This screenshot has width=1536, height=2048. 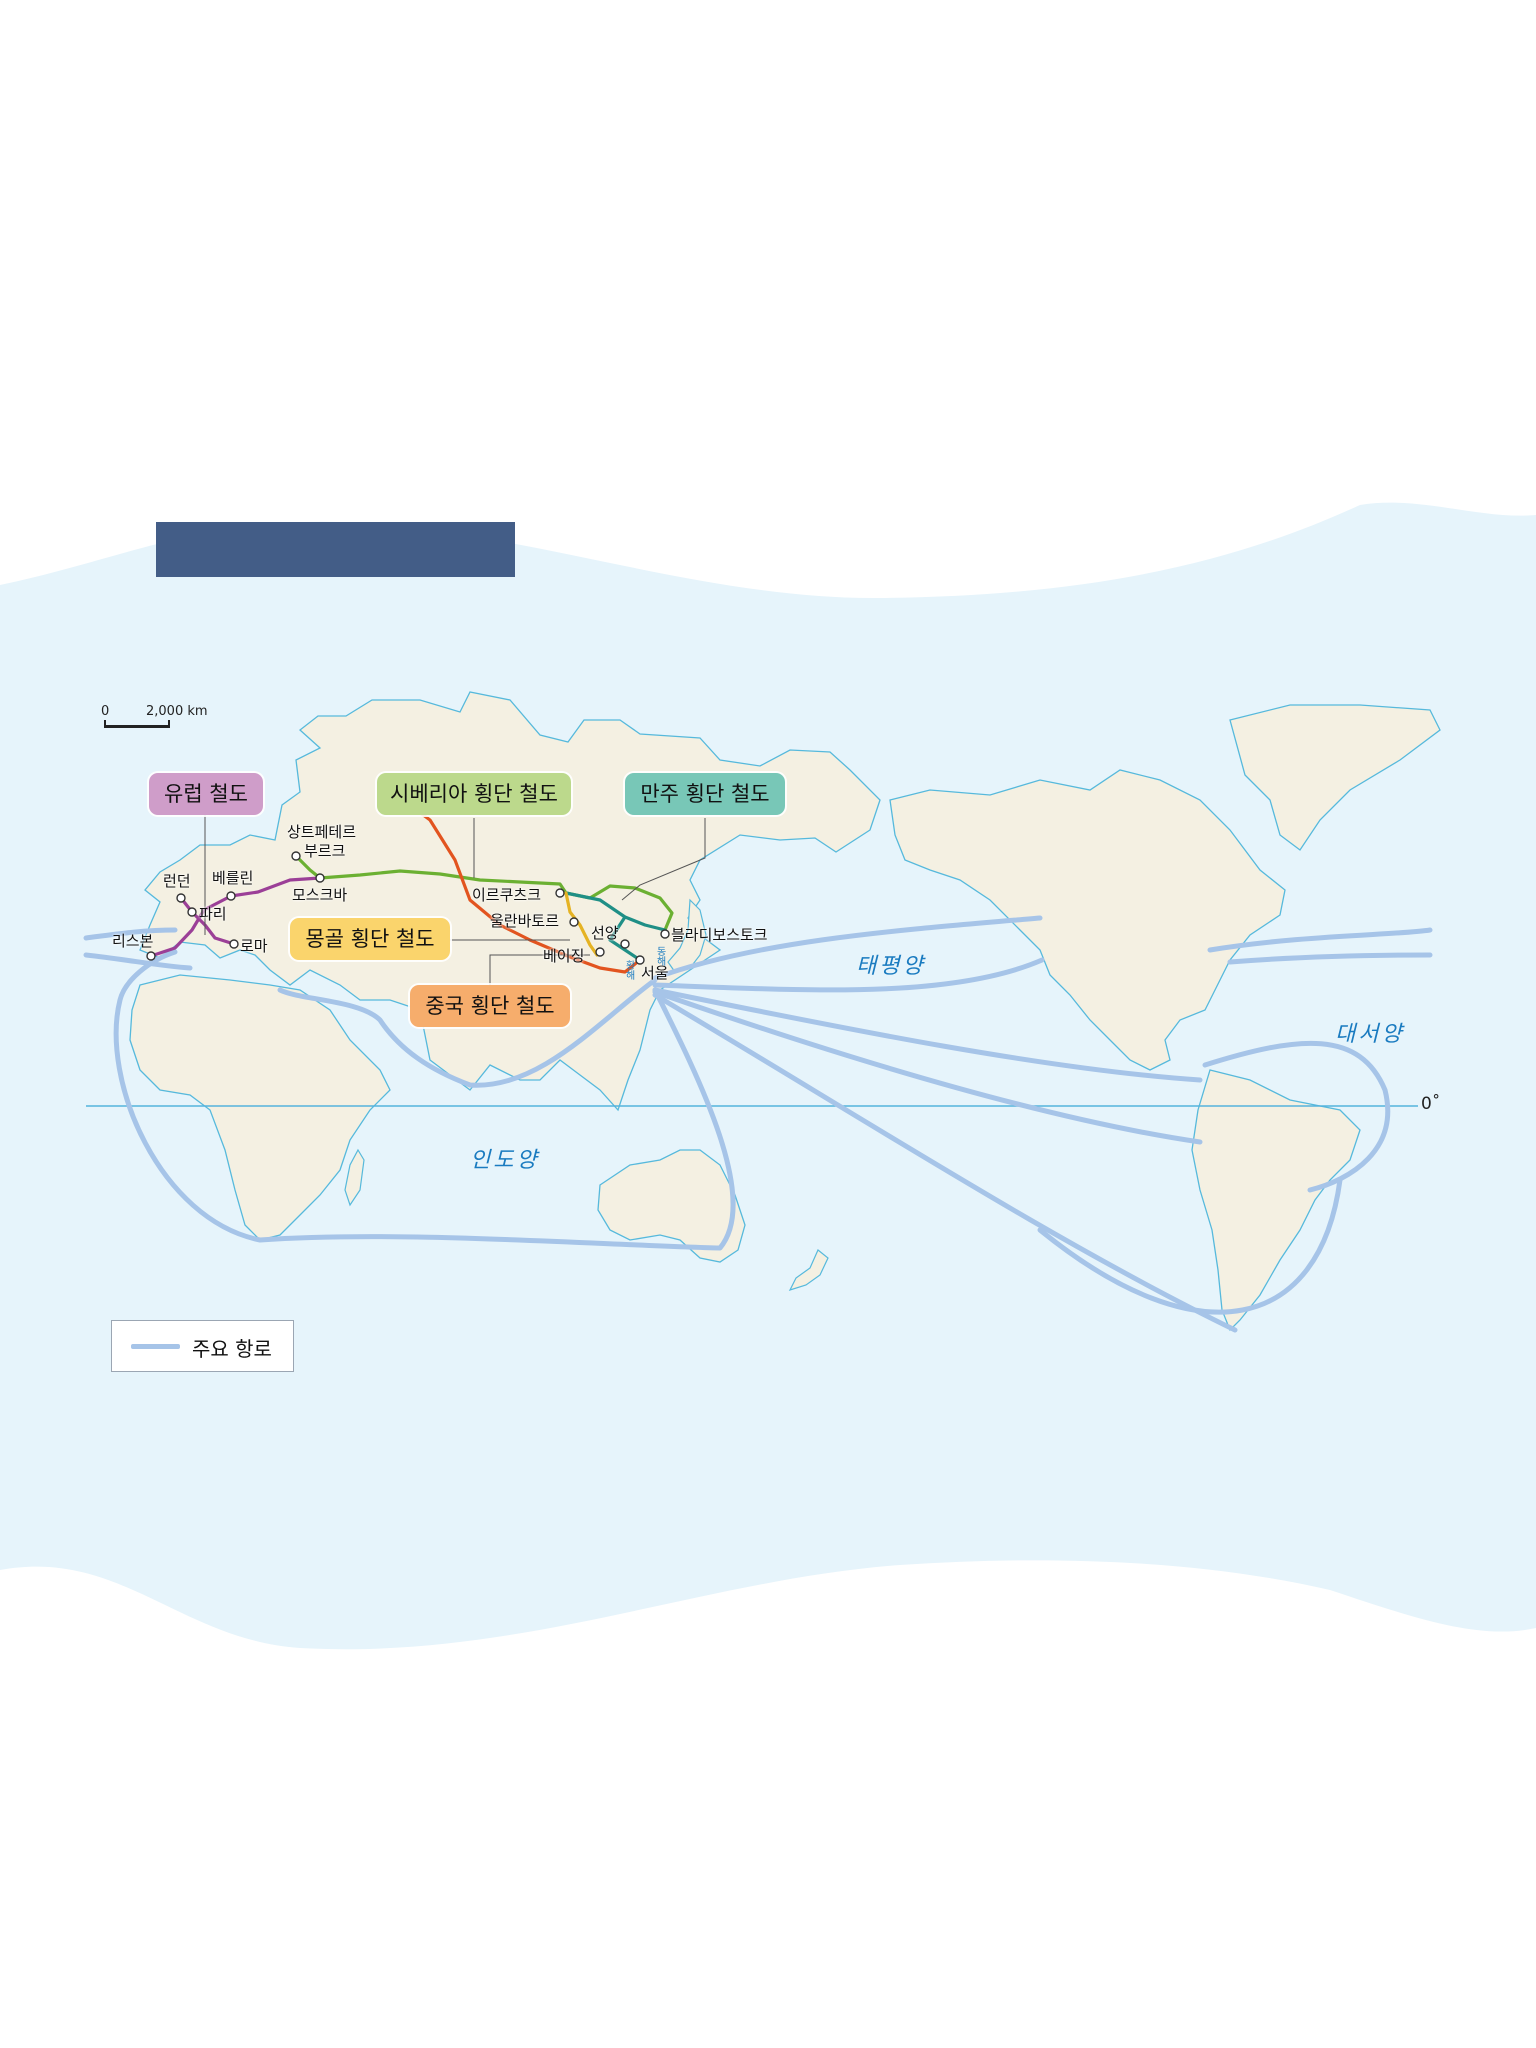 I want to click on scale-bar: 0 2,000 km, so click(x=161, y=719).